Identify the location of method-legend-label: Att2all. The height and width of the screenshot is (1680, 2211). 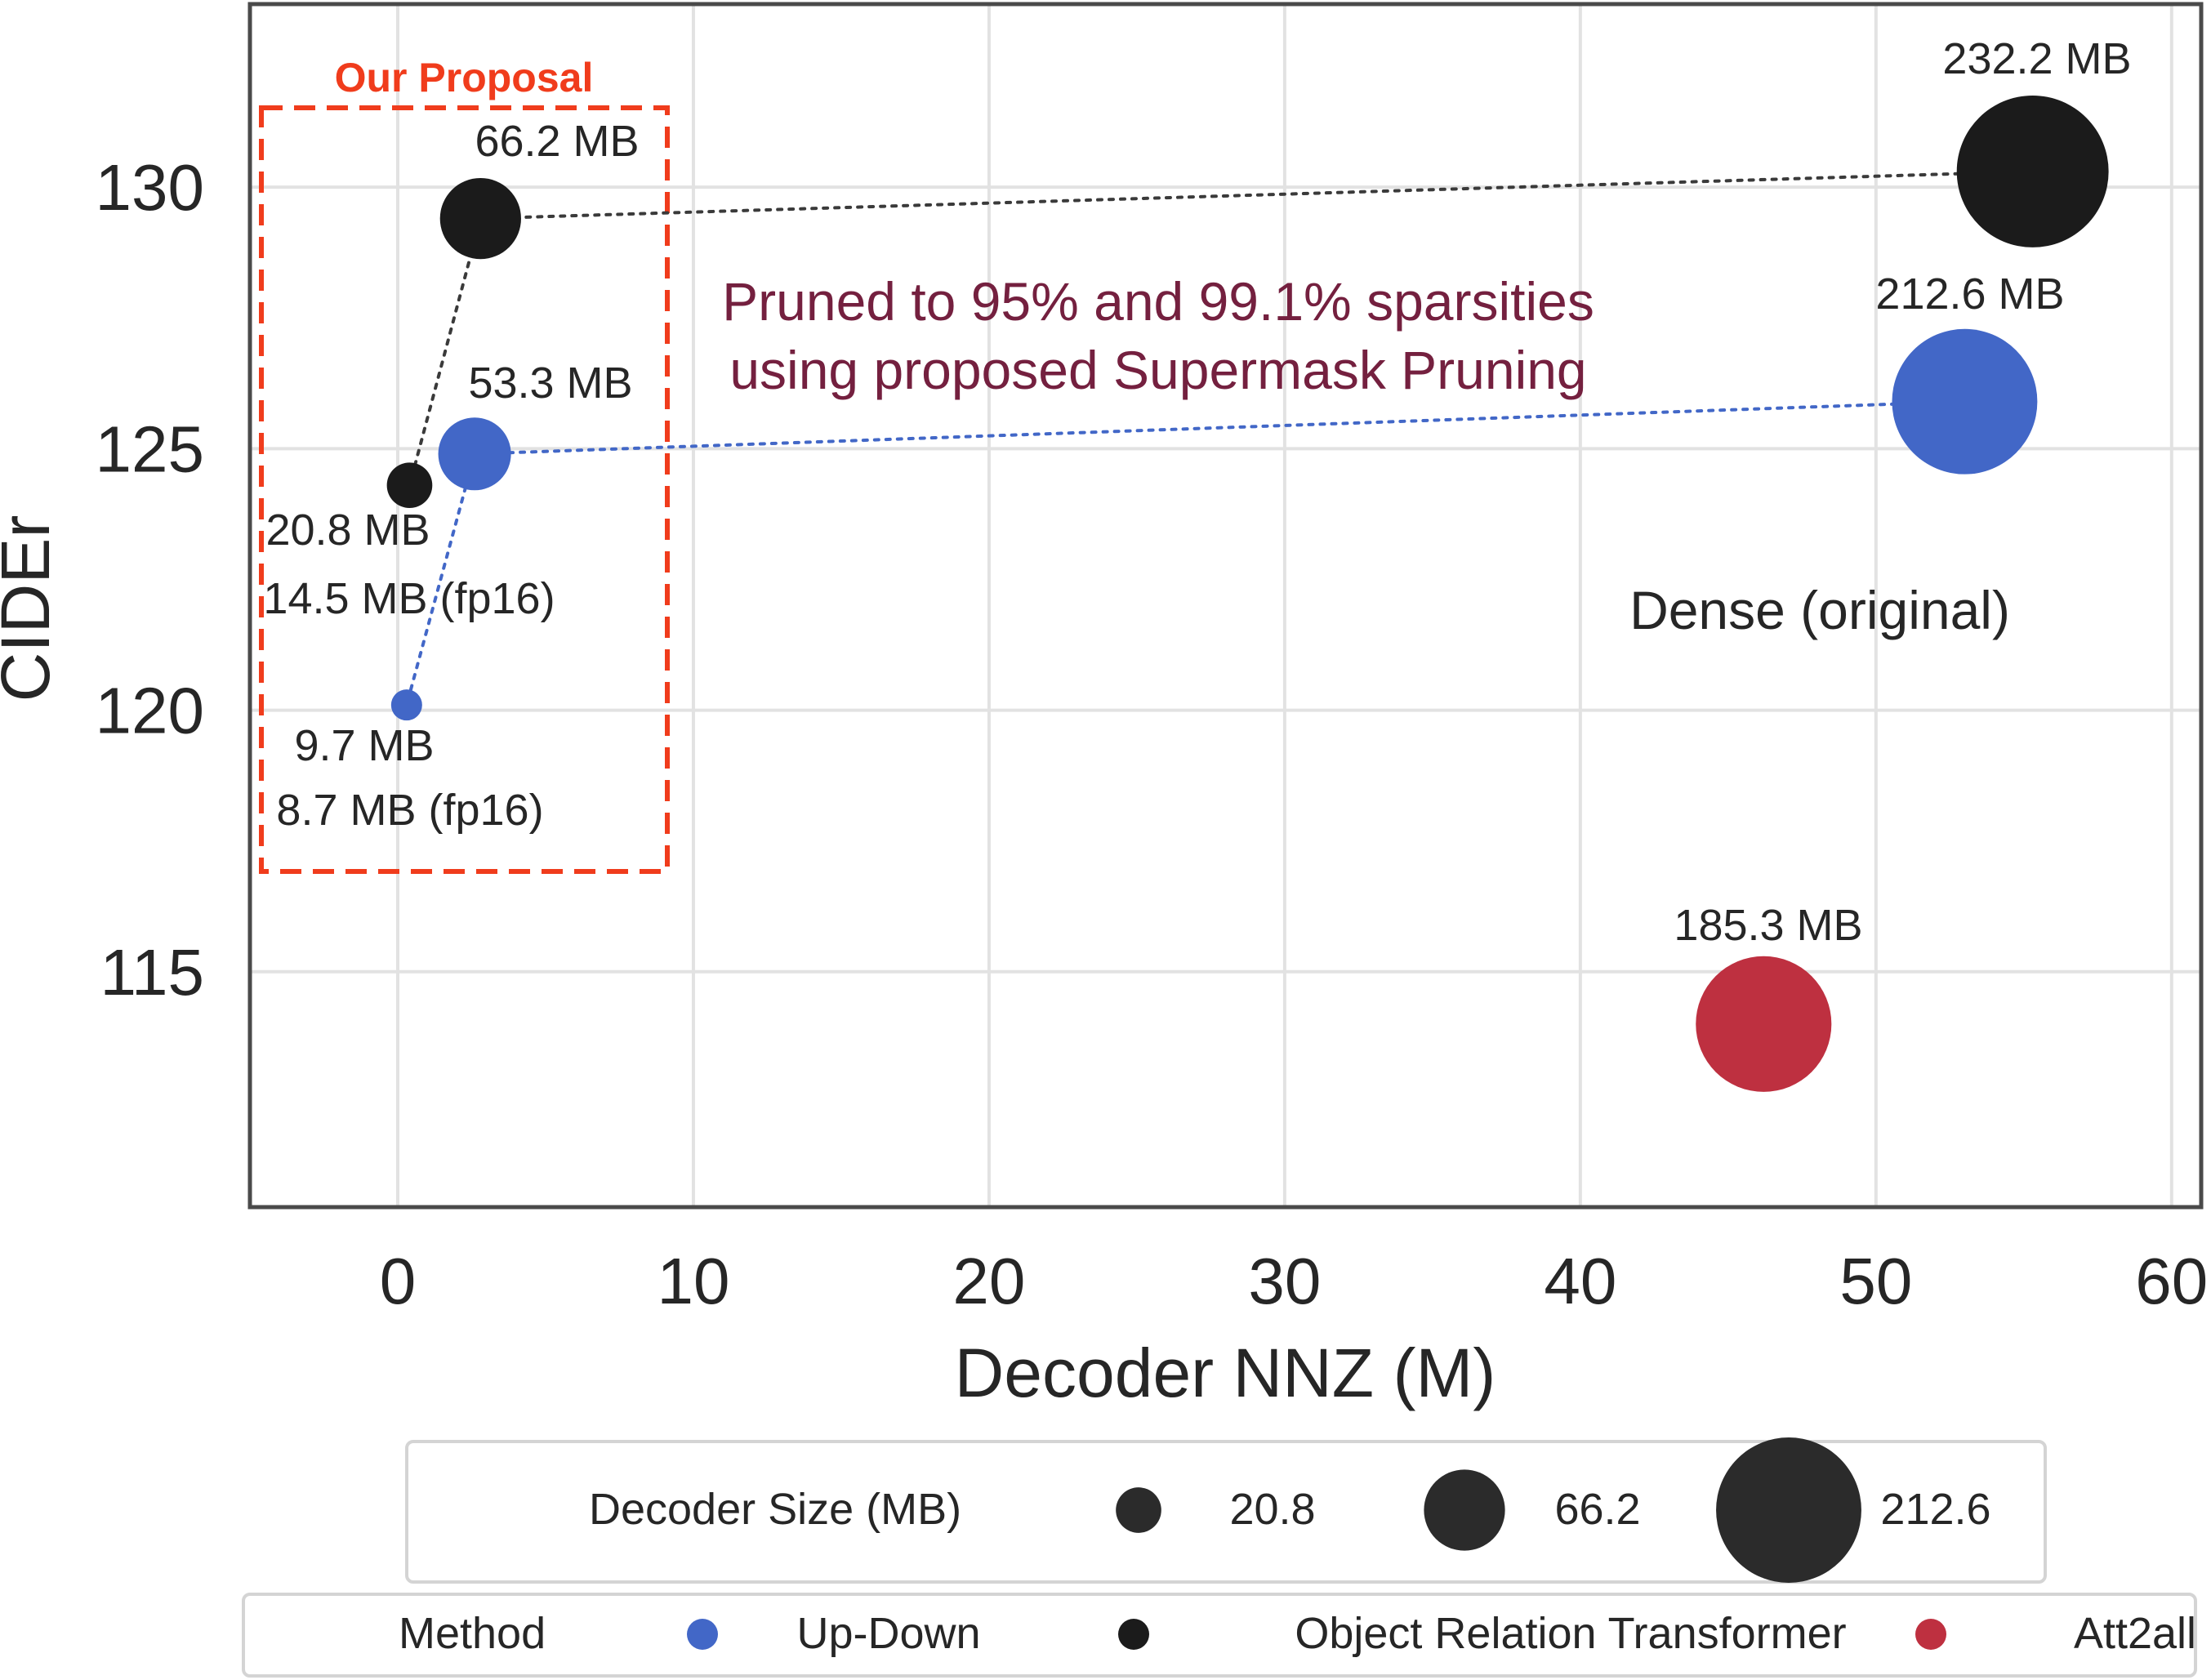
(2135, 1633).